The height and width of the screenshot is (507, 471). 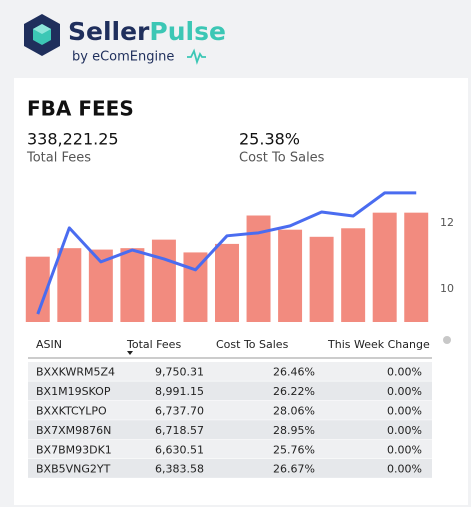 What do you see at coordinates (179, 469) in the screenshot?
I see `table-cell: 6,383.58` at bounding box center [179, 469].